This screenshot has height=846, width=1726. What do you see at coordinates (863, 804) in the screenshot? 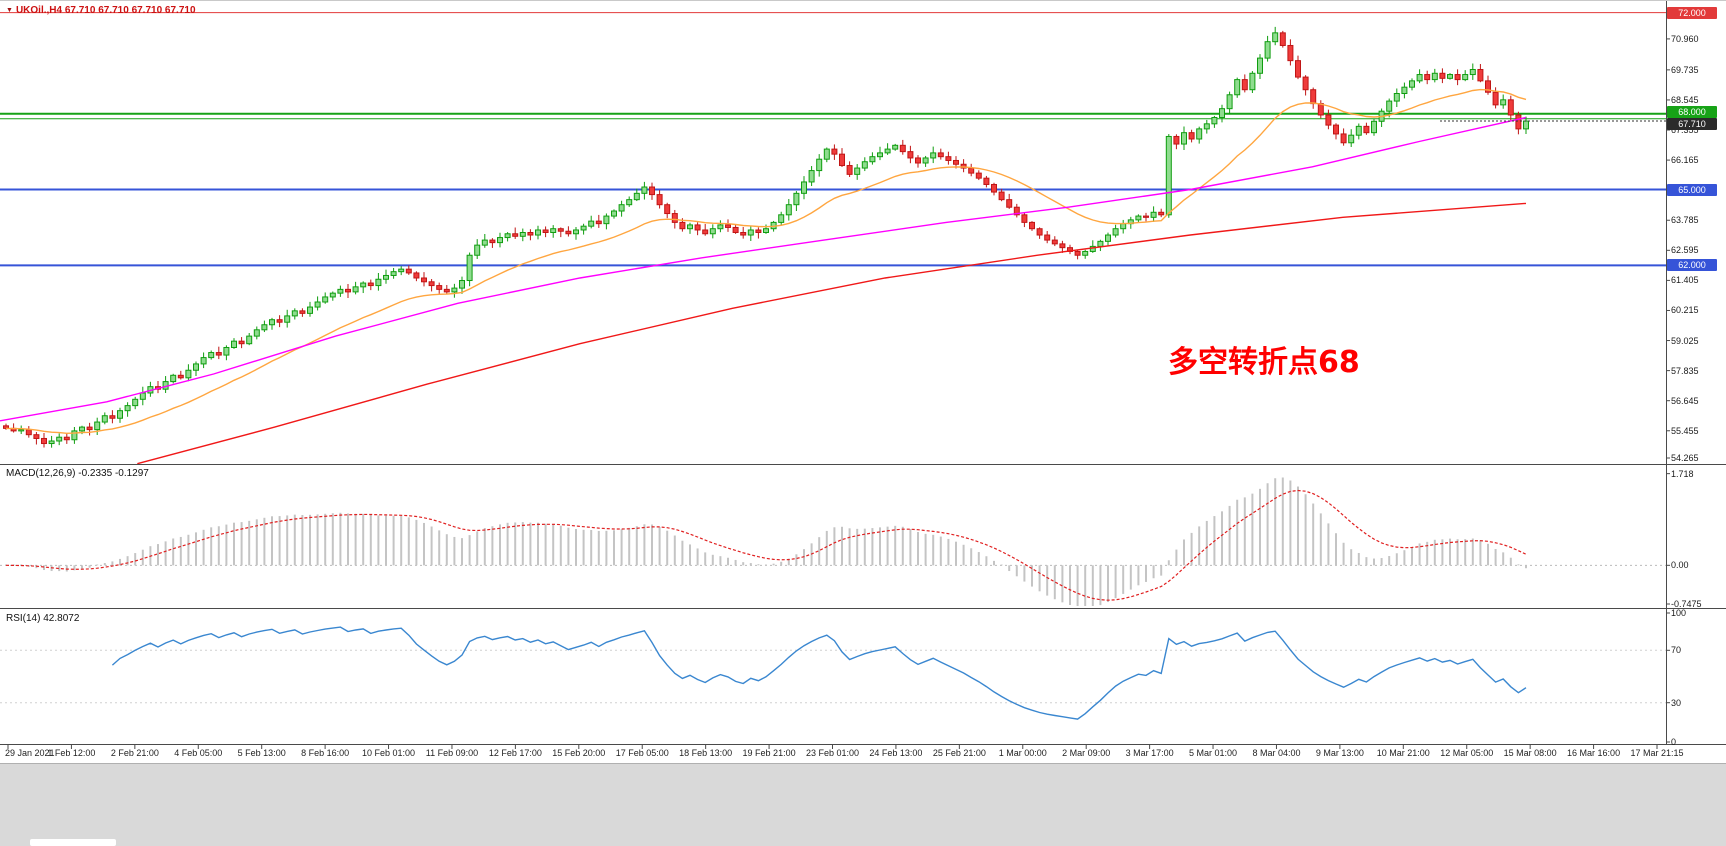
I see `window-footer` at bounding box center [863, 804].